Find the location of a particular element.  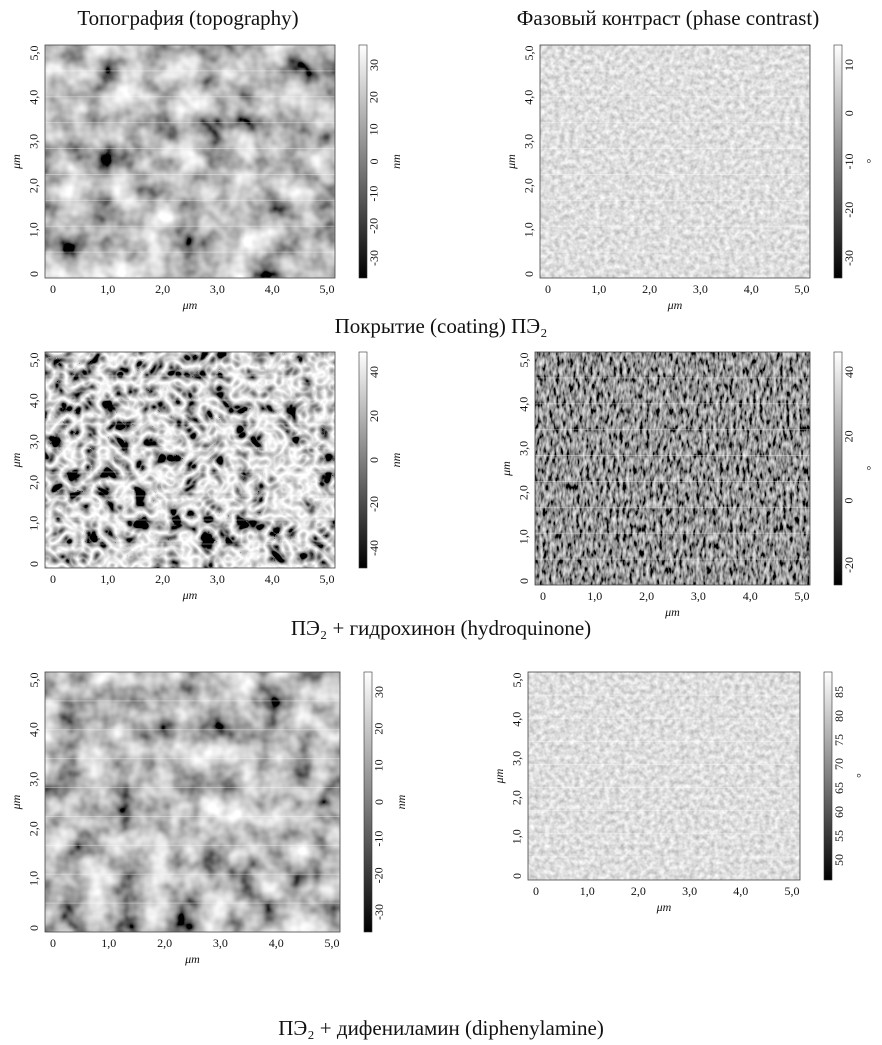

column-header: Фазовый контраст (phase contrast) is located at coordinates (668, 18).